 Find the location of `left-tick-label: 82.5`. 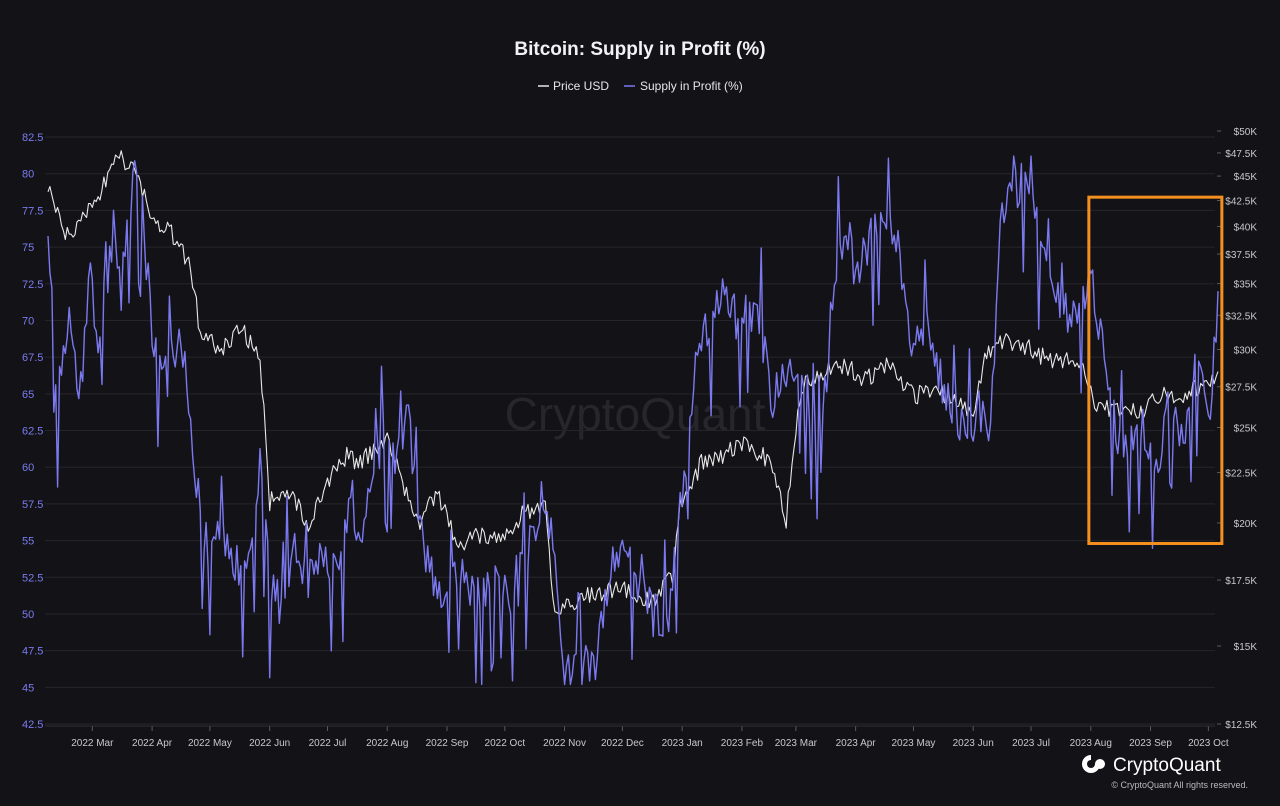

left-tick-label: 82.5 is located at coordinates (32, 138).